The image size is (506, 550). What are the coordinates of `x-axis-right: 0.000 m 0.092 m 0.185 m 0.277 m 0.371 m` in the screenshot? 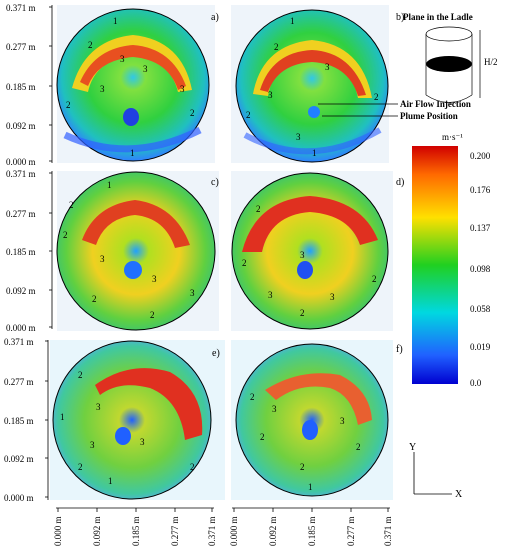 It's located at (311, 526).